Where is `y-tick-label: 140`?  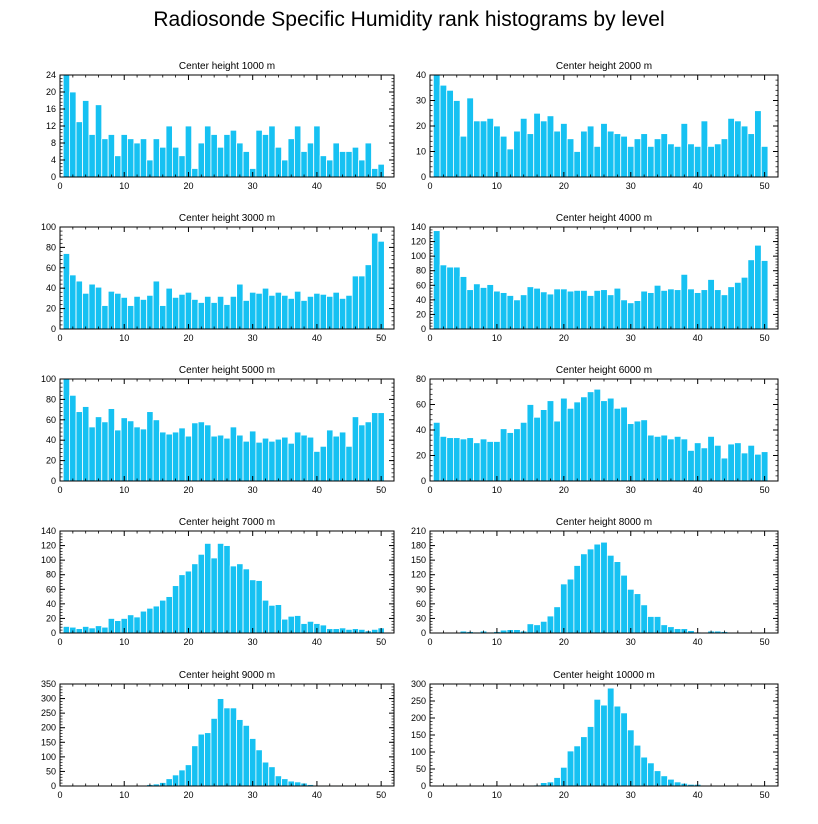 y-tick-label: 140 is located at coordinates (48, 531).